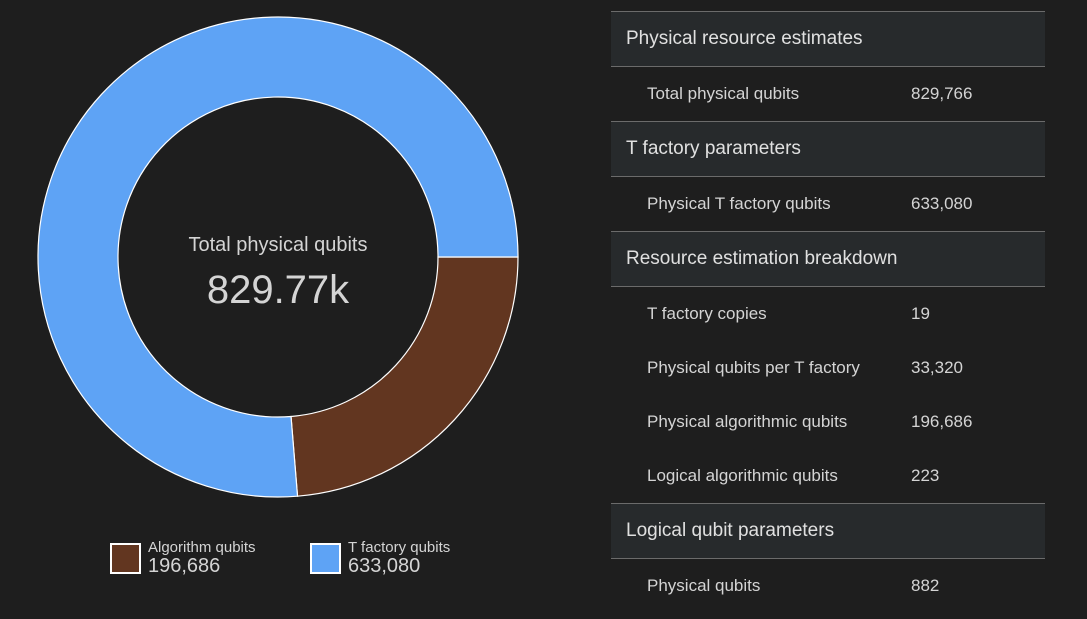  What do you see at coordinates (742, 475) in the screenshot?
I see `row-label: Logical algorithmic qubits` at bounding box center [742, 475].